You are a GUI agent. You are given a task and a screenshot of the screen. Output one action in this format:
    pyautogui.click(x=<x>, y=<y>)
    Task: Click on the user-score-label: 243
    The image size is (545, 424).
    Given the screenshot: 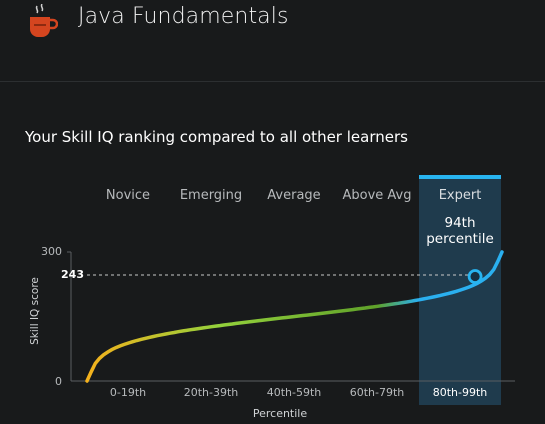 What is the action you would take?
    pyautogui.click(x=72, y=274)
    